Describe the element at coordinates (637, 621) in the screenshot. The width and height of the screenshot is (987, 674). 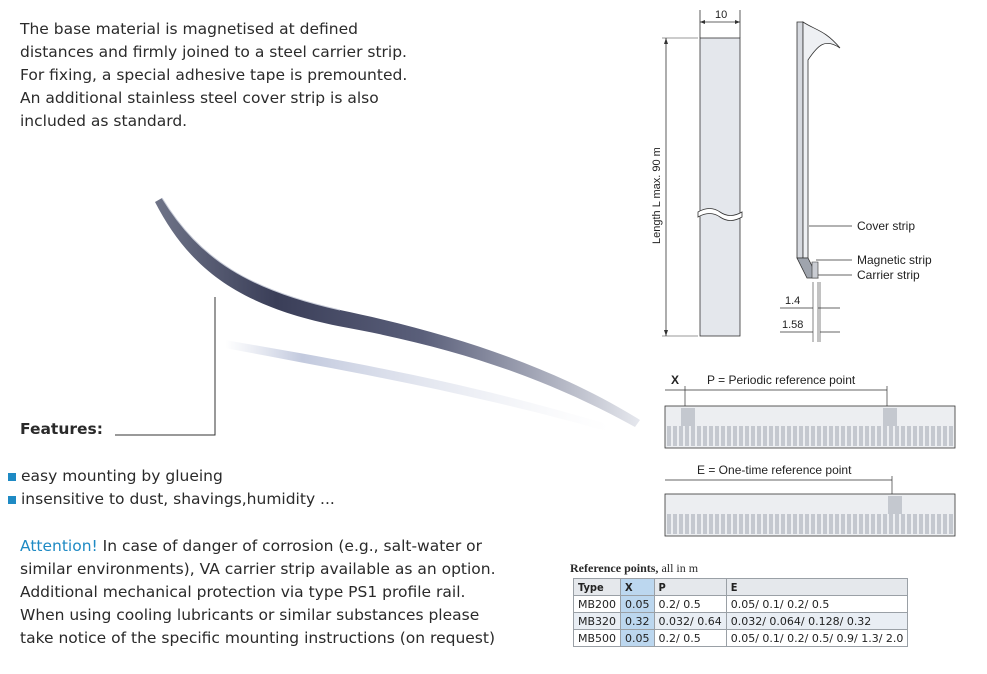
I see `table-cell: 0.32` at that location.